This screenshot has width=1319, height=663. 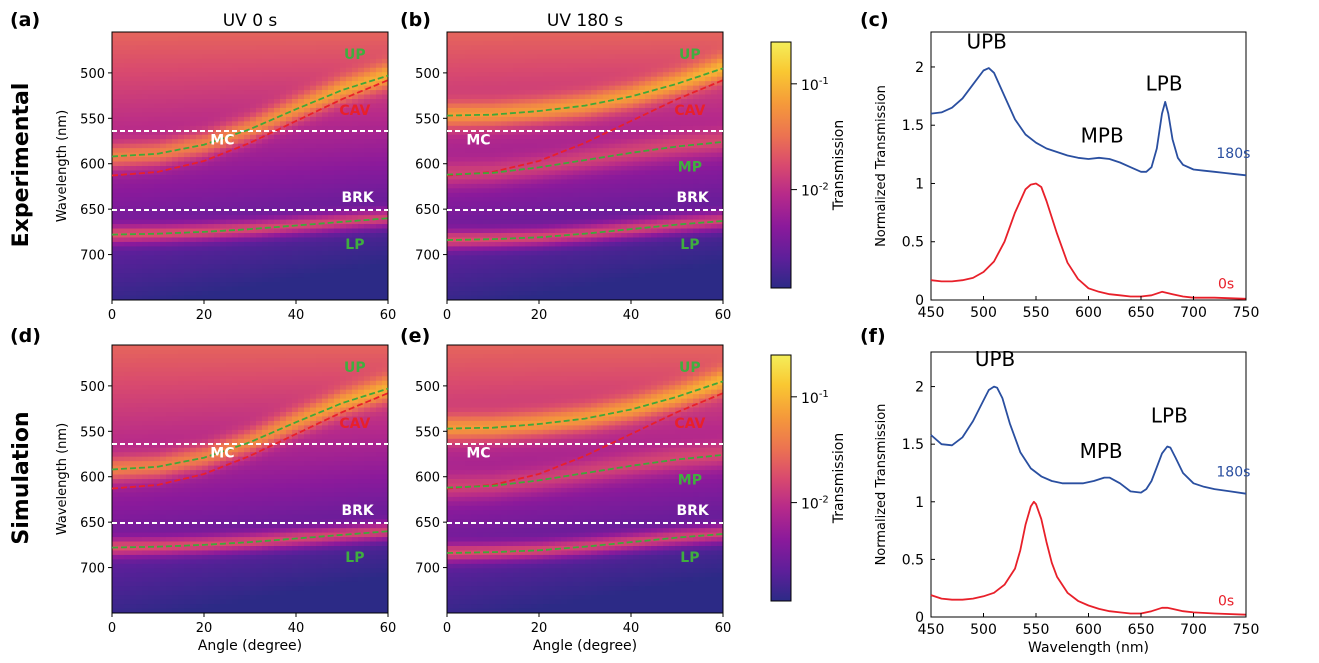 I want to click on panel-letter-c: (c), so click(x=874, y=20).